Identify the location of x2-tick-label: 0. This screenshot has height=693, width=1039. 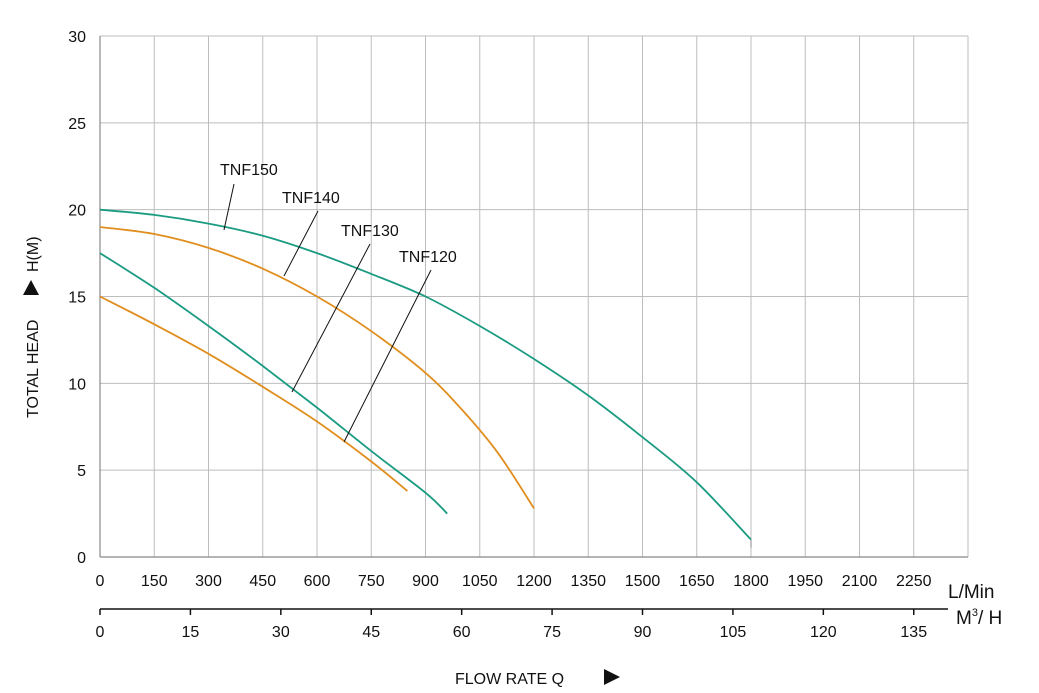
(100, 632).